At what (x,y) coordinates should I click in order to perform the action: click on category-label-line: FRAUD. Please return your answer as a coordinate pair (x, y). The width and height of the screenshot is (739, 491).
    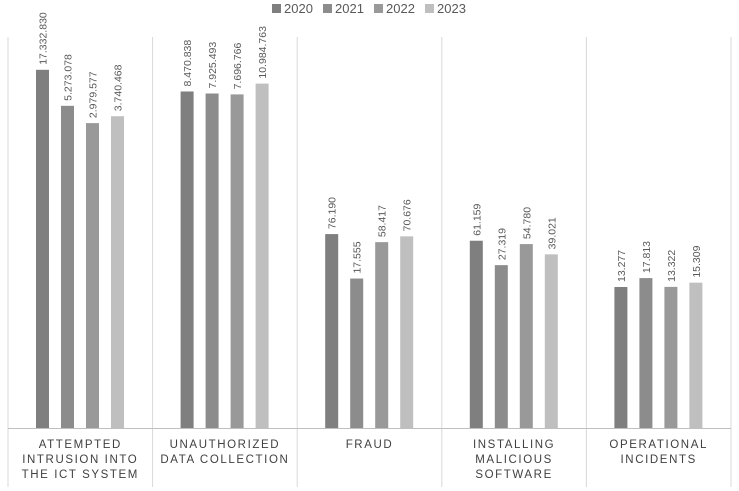
    Looking at the image, I should click on (370, 445).